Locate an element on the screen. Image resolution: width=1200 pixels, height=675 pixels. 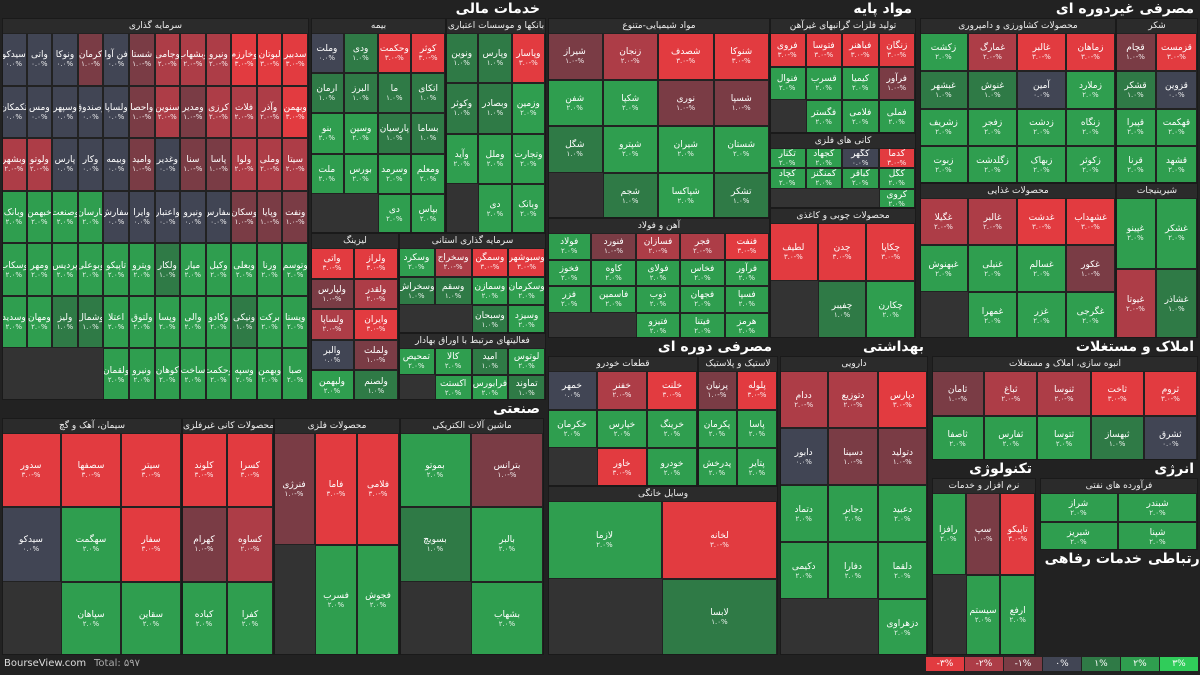
stock-tile: فجر ۲.۰-% is located at coordinates (702, 246).